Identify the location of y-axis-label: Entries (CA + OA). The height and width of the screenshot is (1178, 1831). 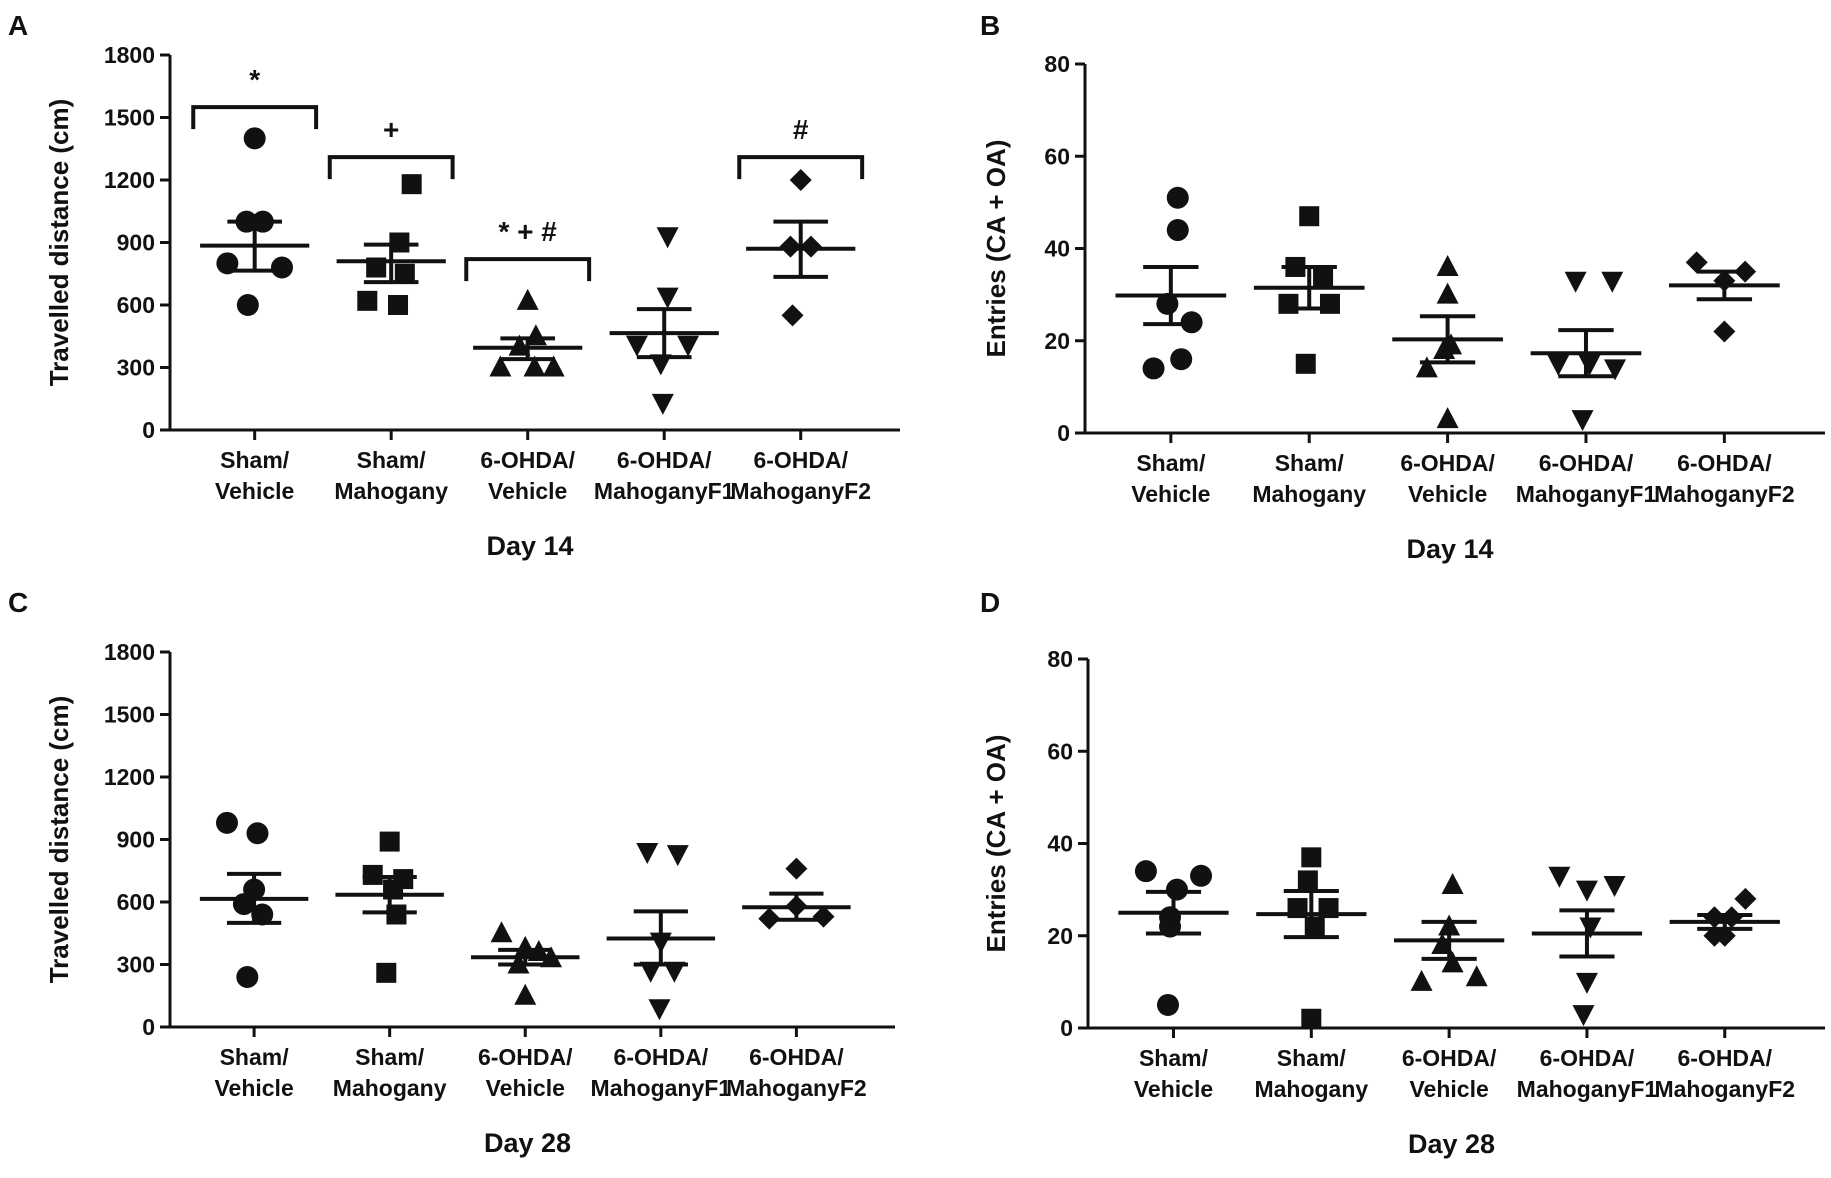
(996, 249).